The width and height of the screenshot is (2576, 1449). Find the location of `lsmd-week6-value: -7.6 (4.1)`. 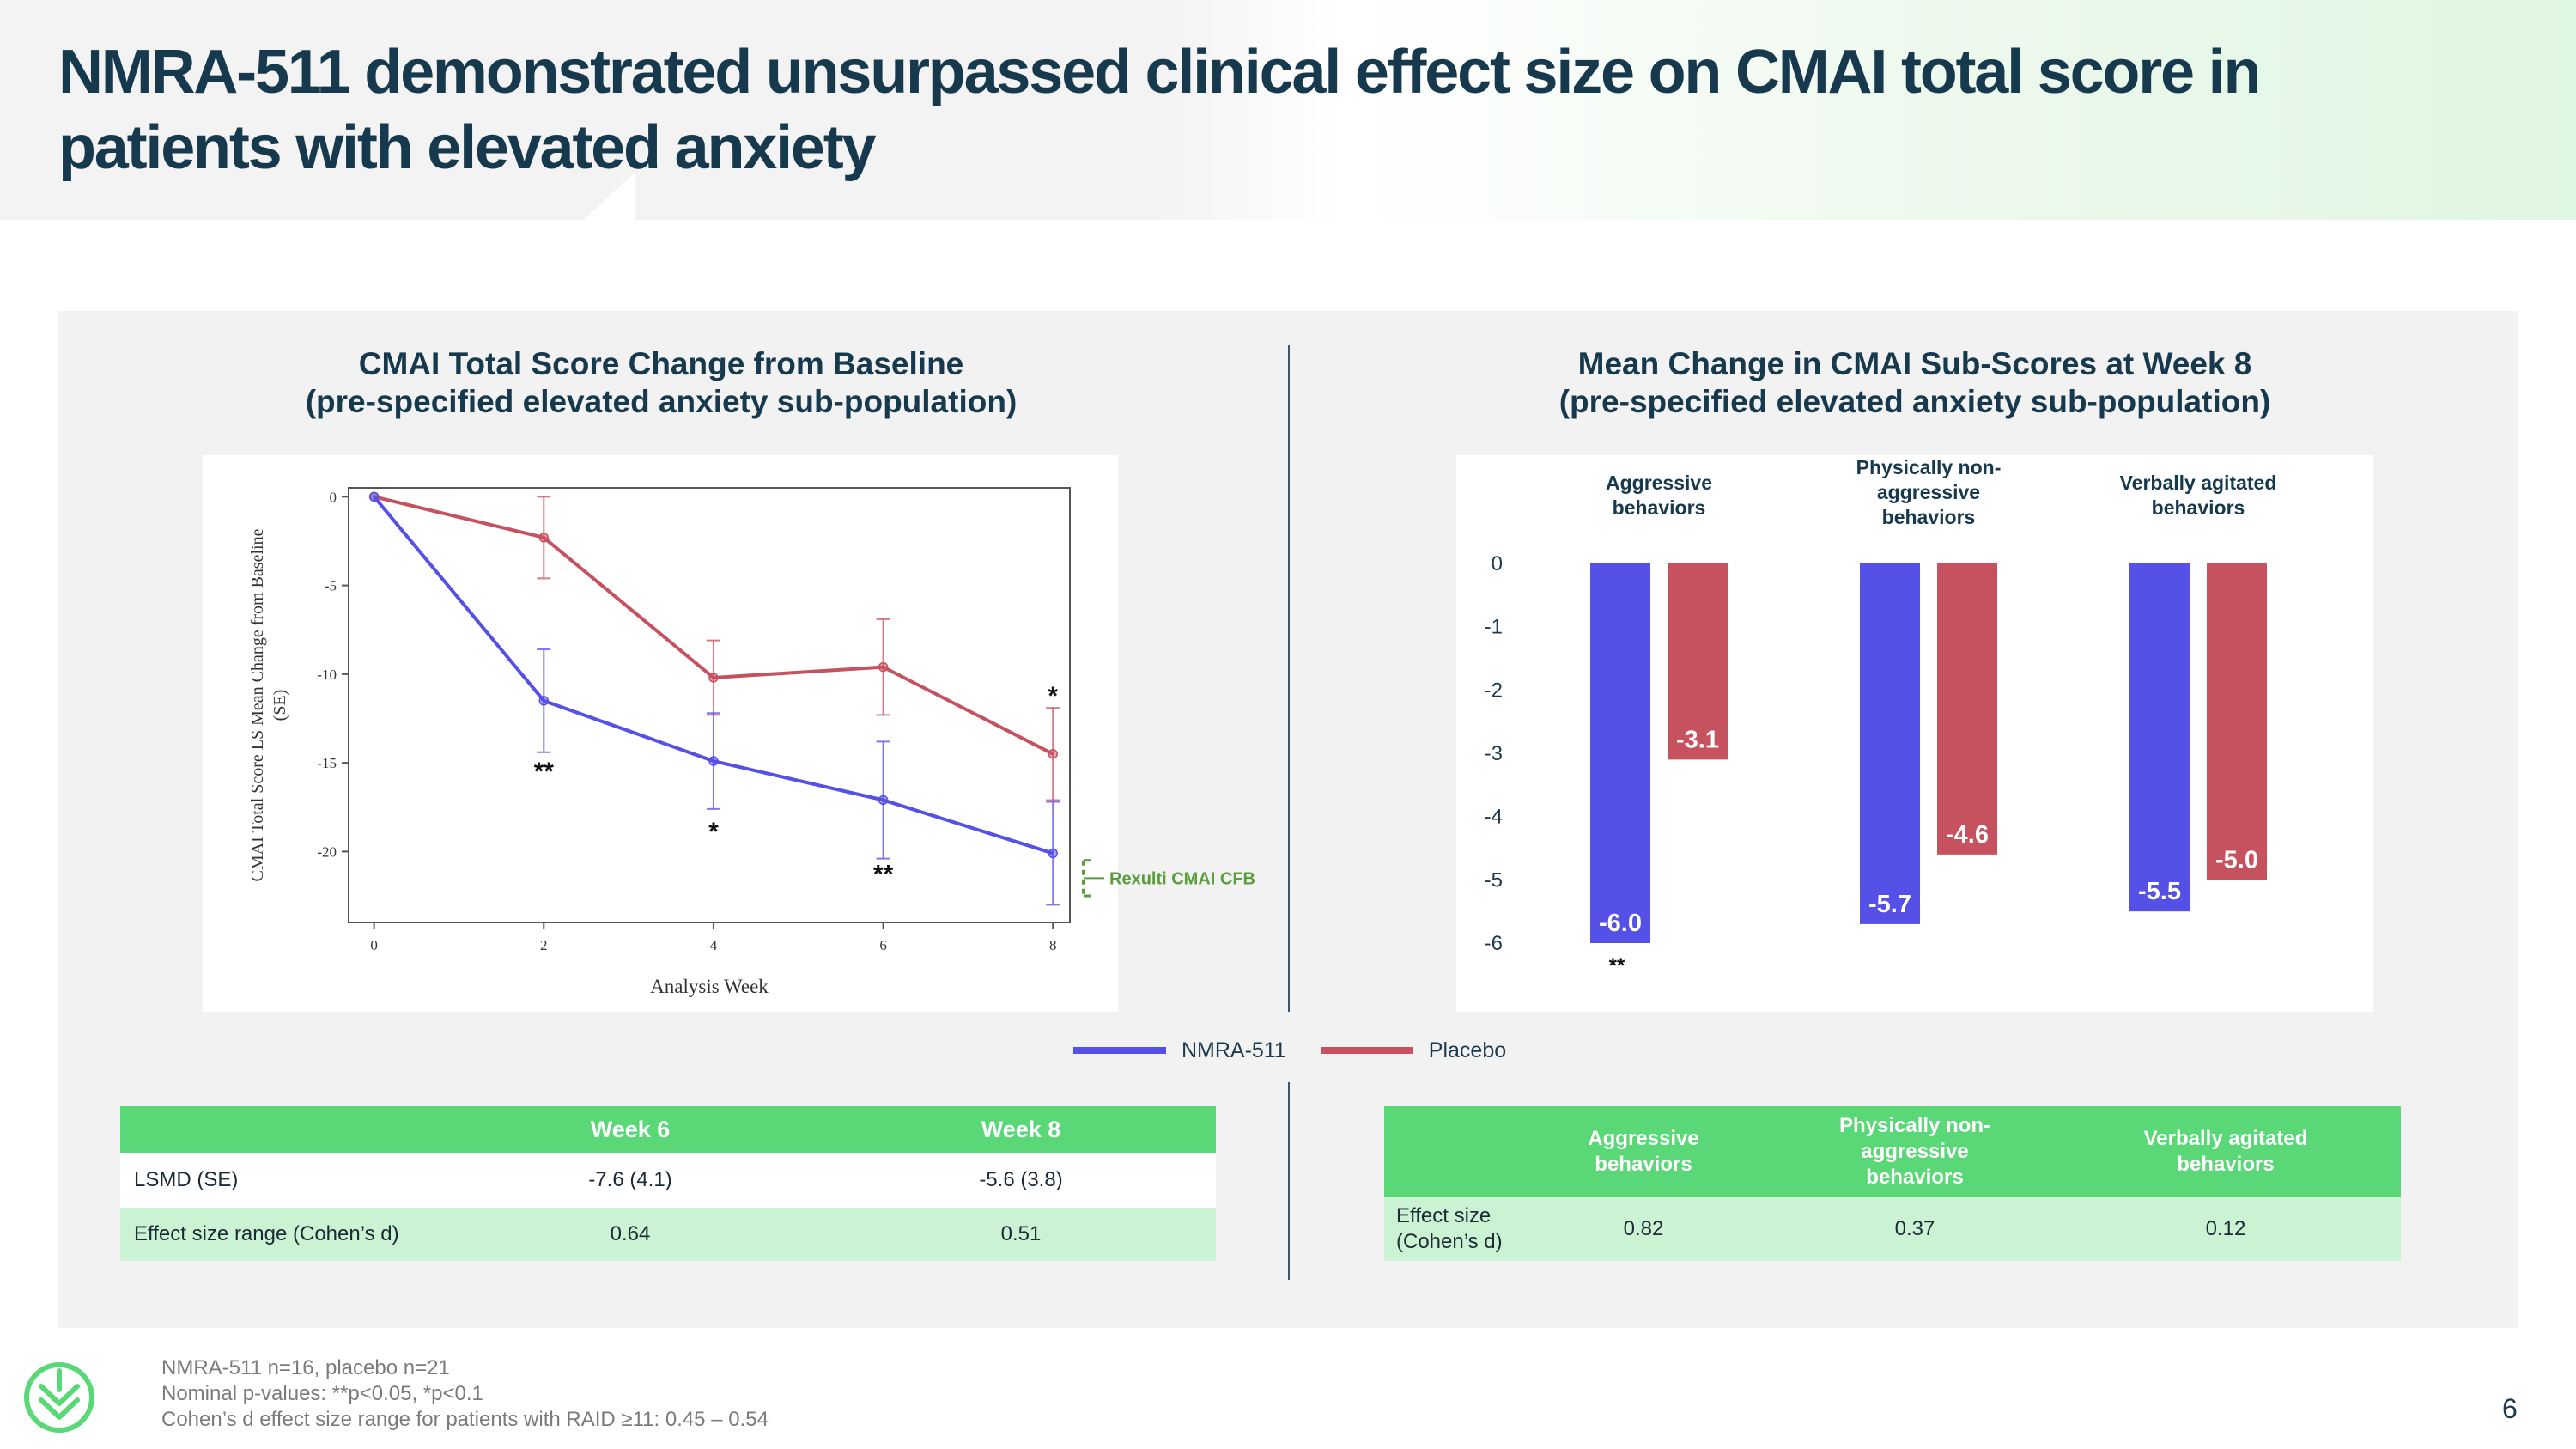

lsmd-week6-value: -7.6 (4.1) is located at coordinates (630, 1180).